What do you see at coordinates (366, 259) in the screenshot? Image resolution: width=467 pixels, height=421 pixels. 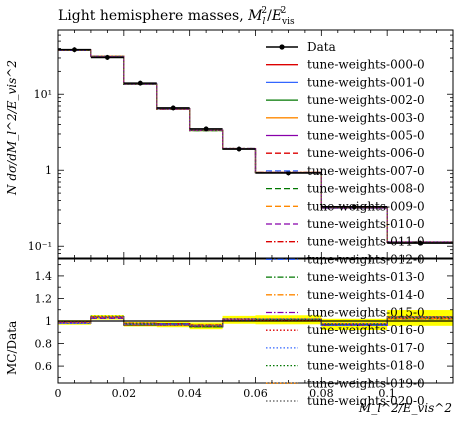 I see `legend-label: tune-weights-012-0` at bounding box center [366, 259].